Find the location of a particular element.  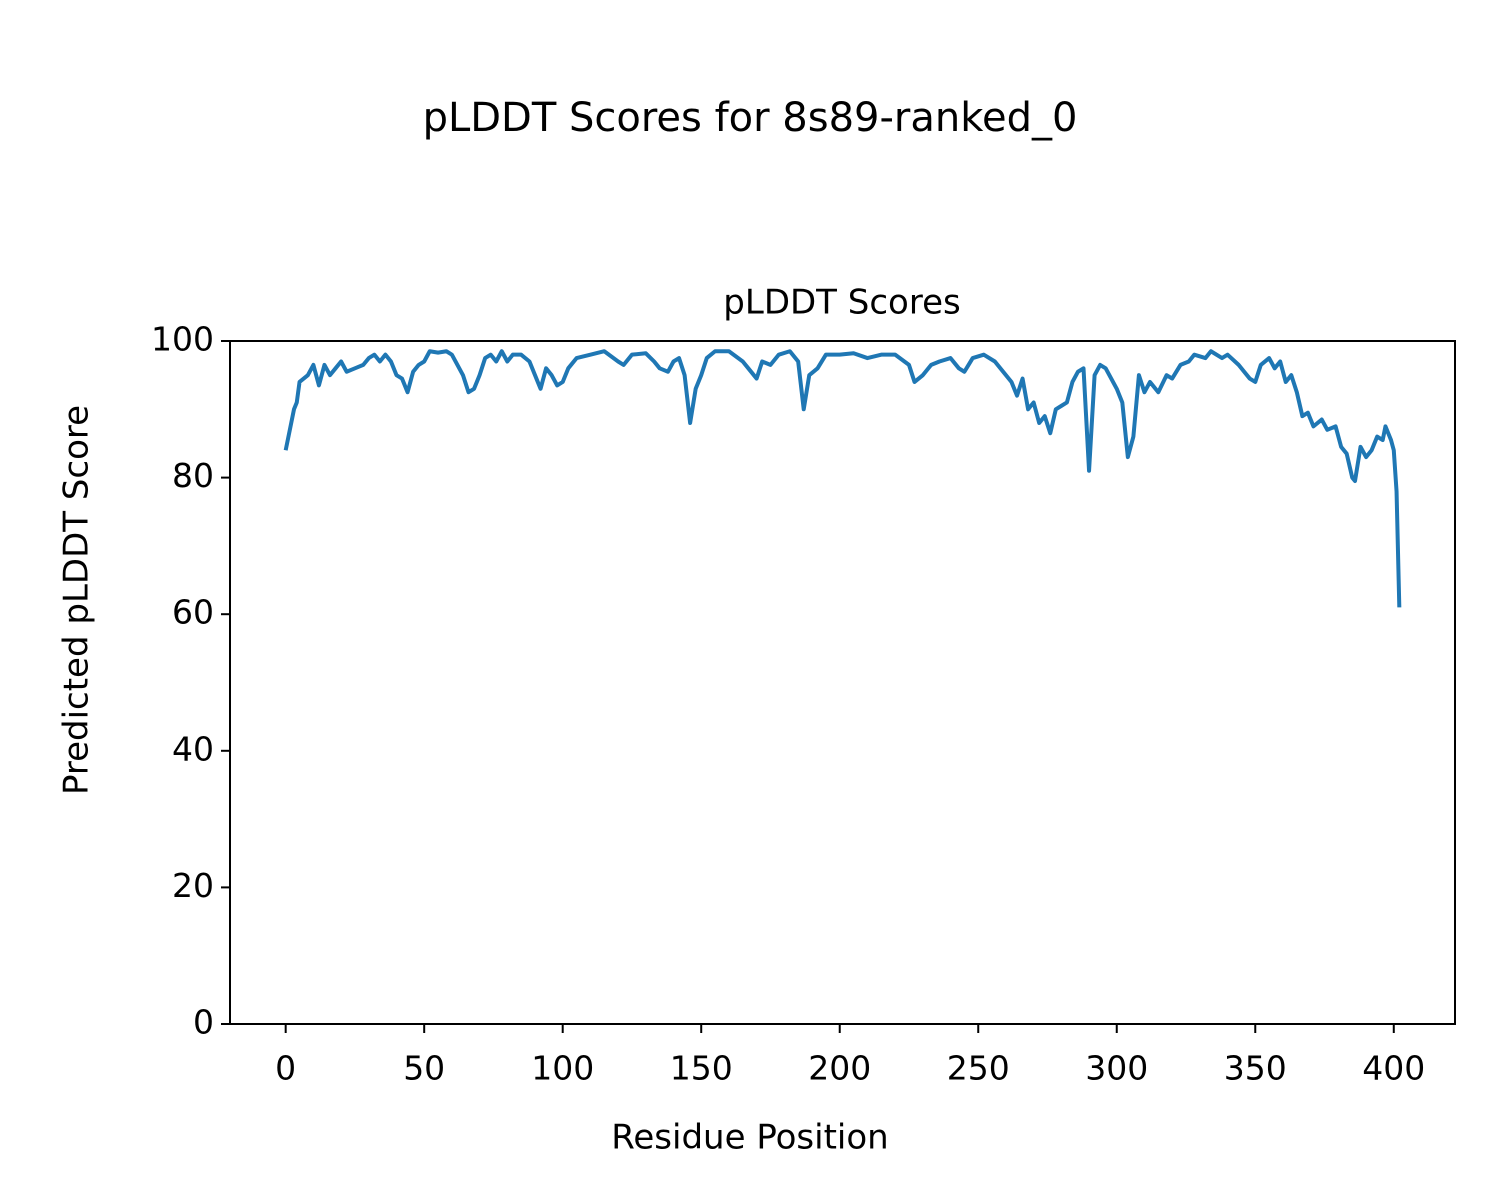

y-tick-label: 40 is located at coordinates (193, 748).